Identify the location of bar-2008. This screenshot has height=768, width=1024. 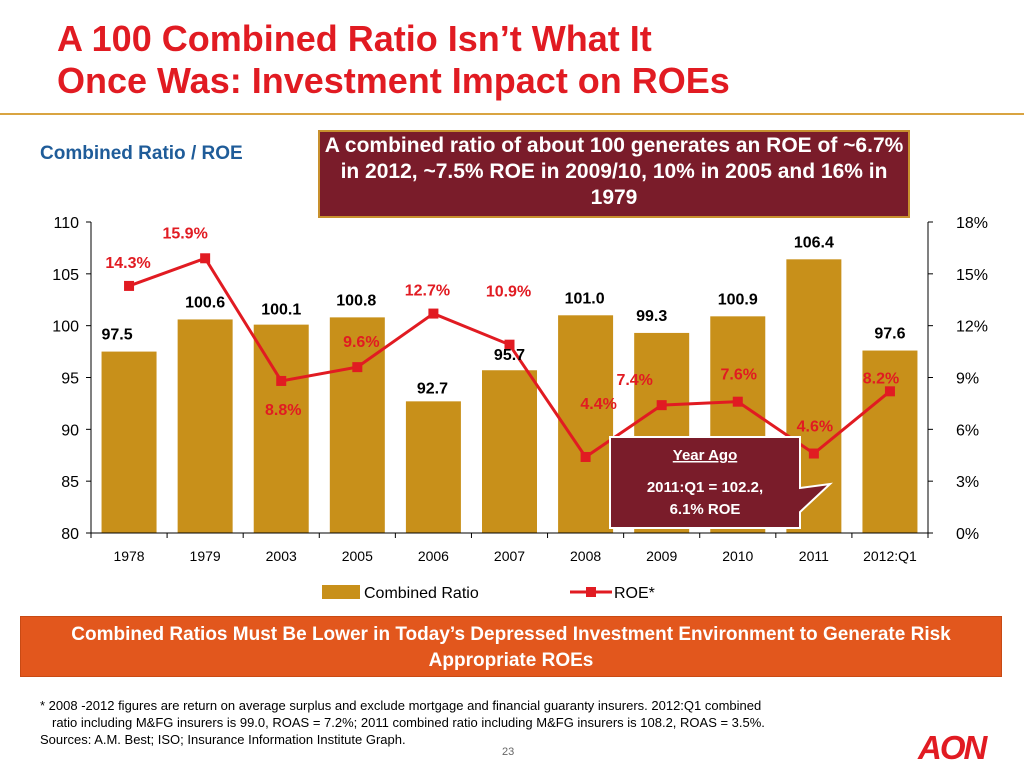
(586, 424).